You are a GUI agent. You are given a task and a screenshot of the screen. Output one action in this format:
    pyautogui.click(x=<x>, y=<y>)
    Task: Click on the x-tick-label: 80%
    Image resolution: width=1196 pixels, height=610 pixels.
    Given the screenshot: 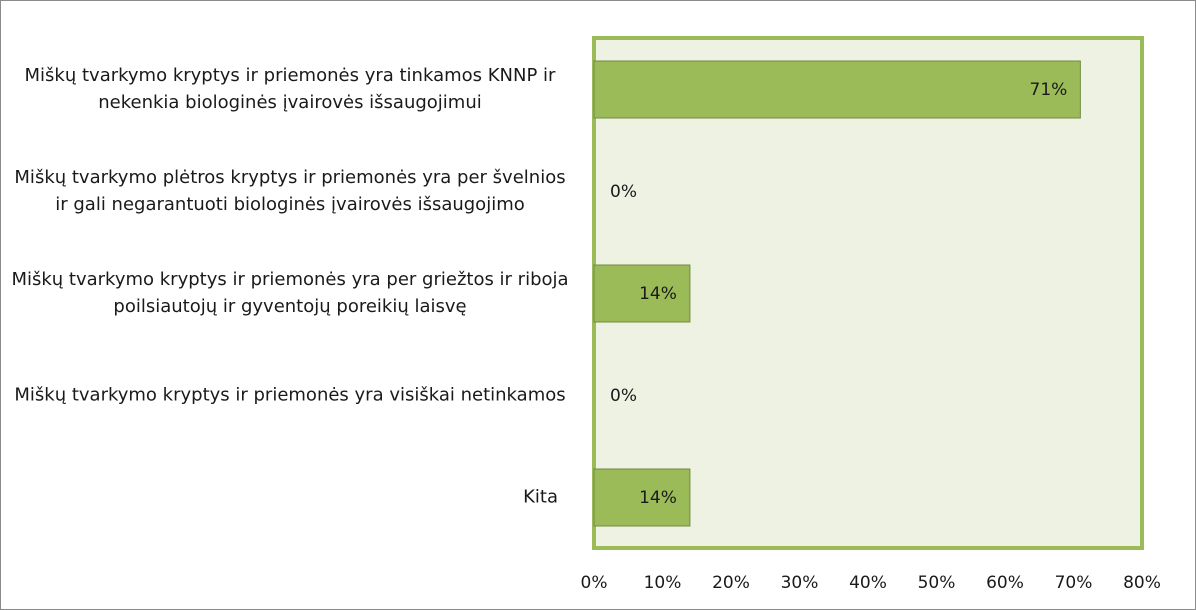 What is the action you would take?
    pyautogui.click(x=1142, y=583)
    